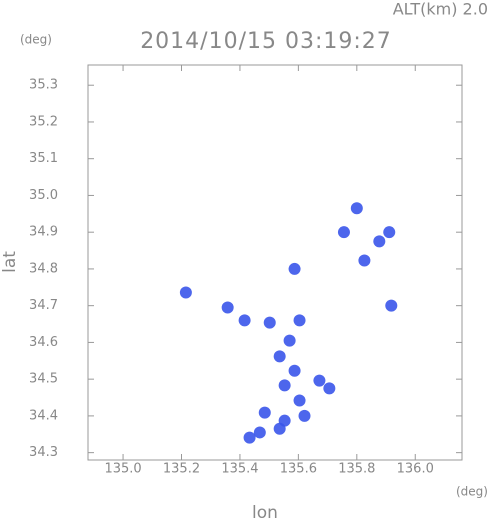 This screenshot has height=521, width=491. I want to click on y-tick-label: 34.4, so click(43, 415).